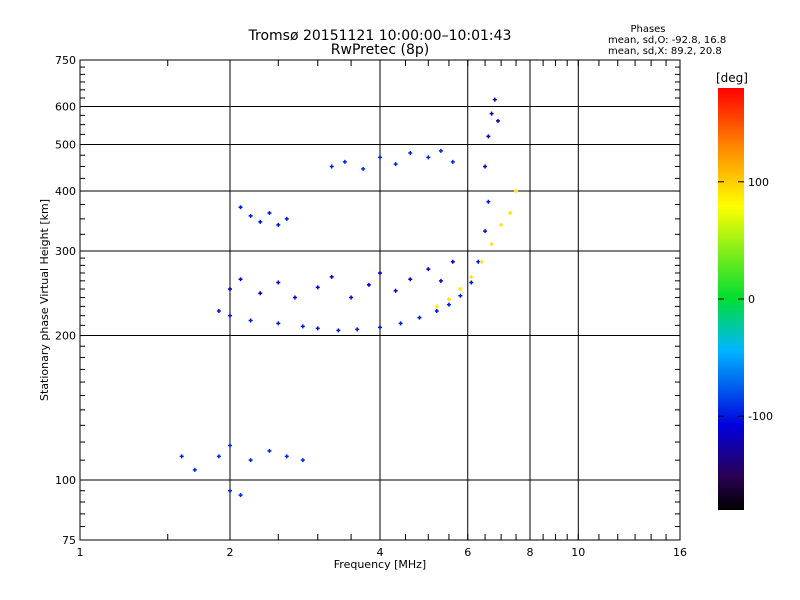 The height and width of the screenshot is (600, 800). I want to click on y-axis-label: Stationary phase Virtual Height [km], so click(44, 300).